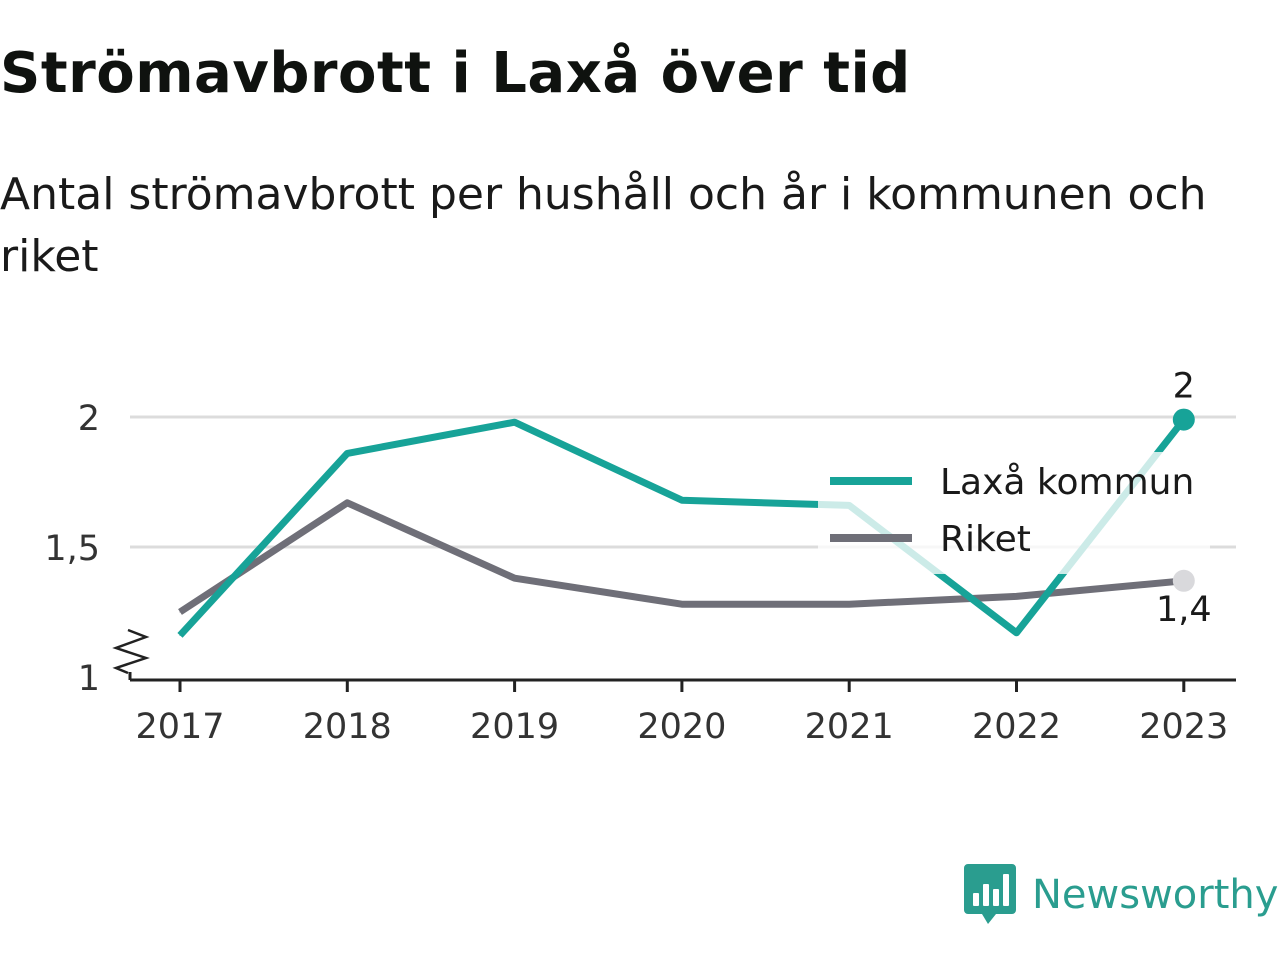 The height and width of the screenshot is (960, 1280). Describe the element at coordinates (985, 539) in the screenshot. I see `legend-label: Riket` at that location.